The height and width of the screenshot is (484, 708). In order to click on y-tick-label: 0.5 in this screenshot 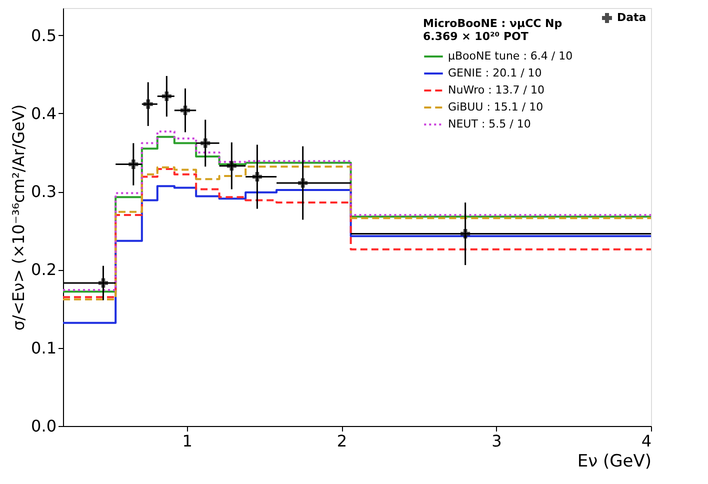, I will do `click(43, 35)`.